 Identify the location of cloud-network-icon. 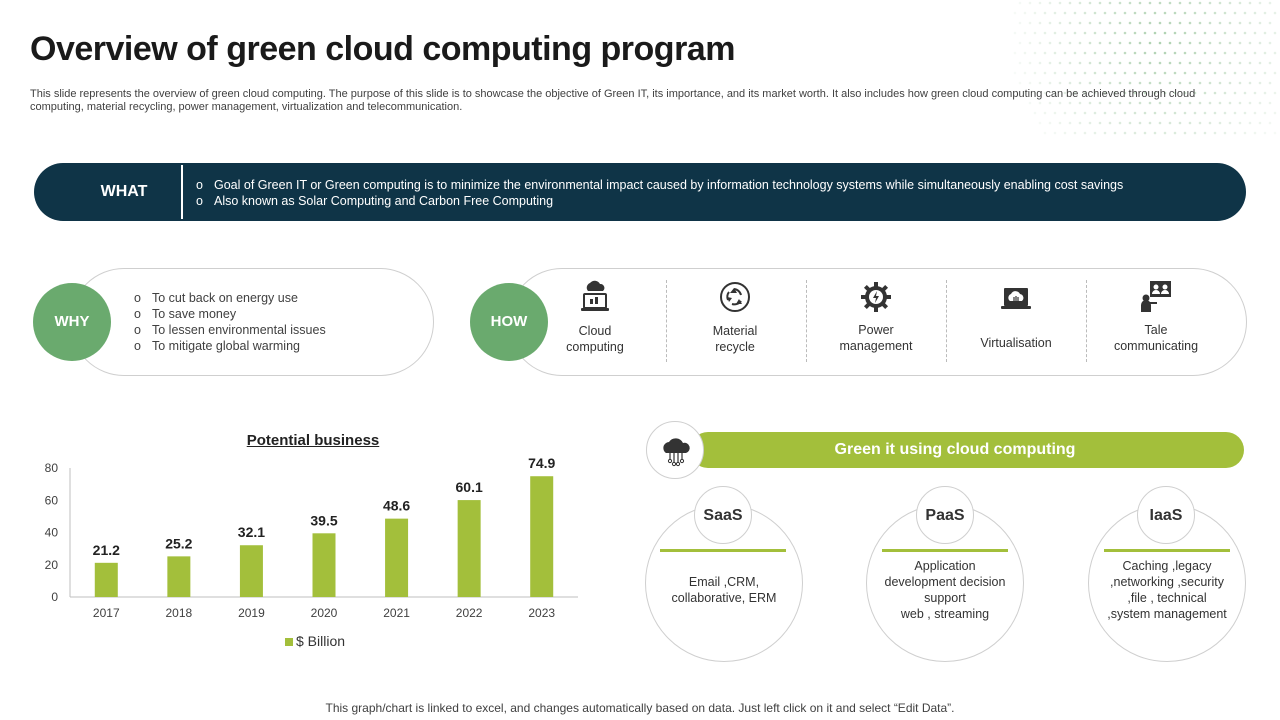
(676, 452).